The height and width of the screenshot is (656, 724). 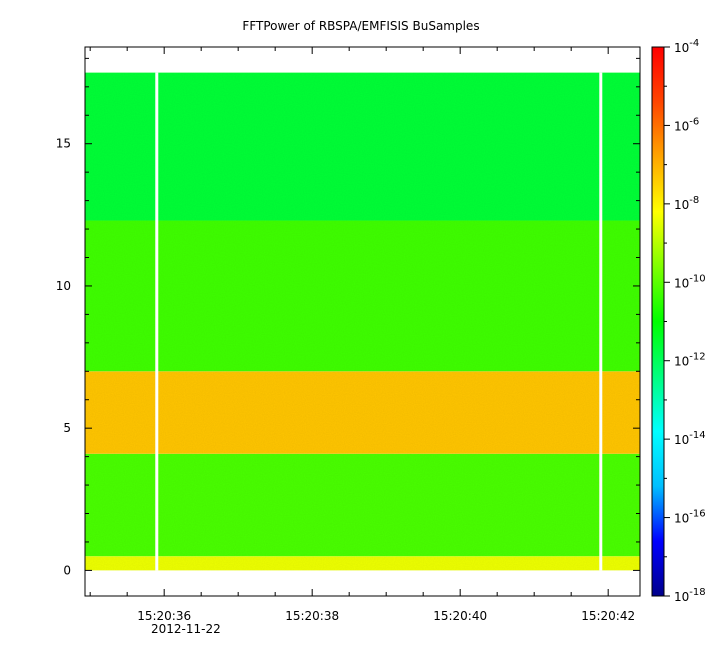 I want to click on colorbar-tick-exponent: -6, so click(x=694, y=121).